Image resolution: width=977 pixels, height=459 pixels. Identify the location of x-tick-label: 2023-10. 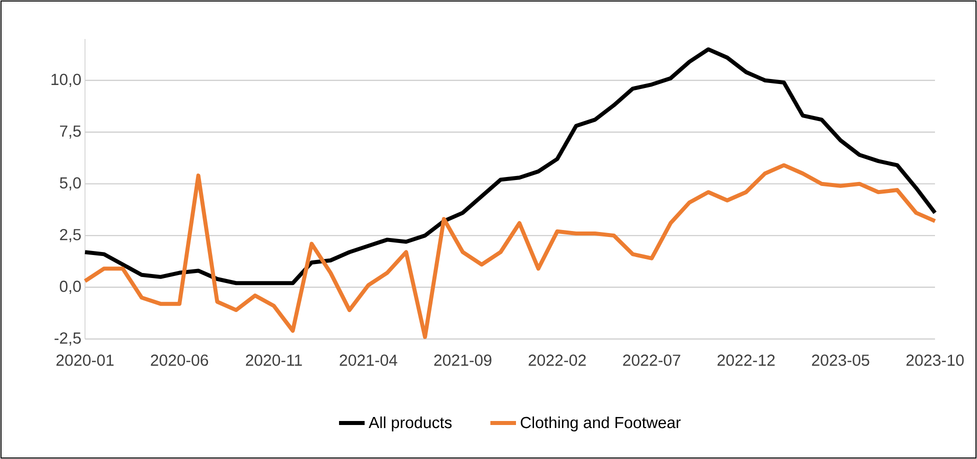
(935, 360).